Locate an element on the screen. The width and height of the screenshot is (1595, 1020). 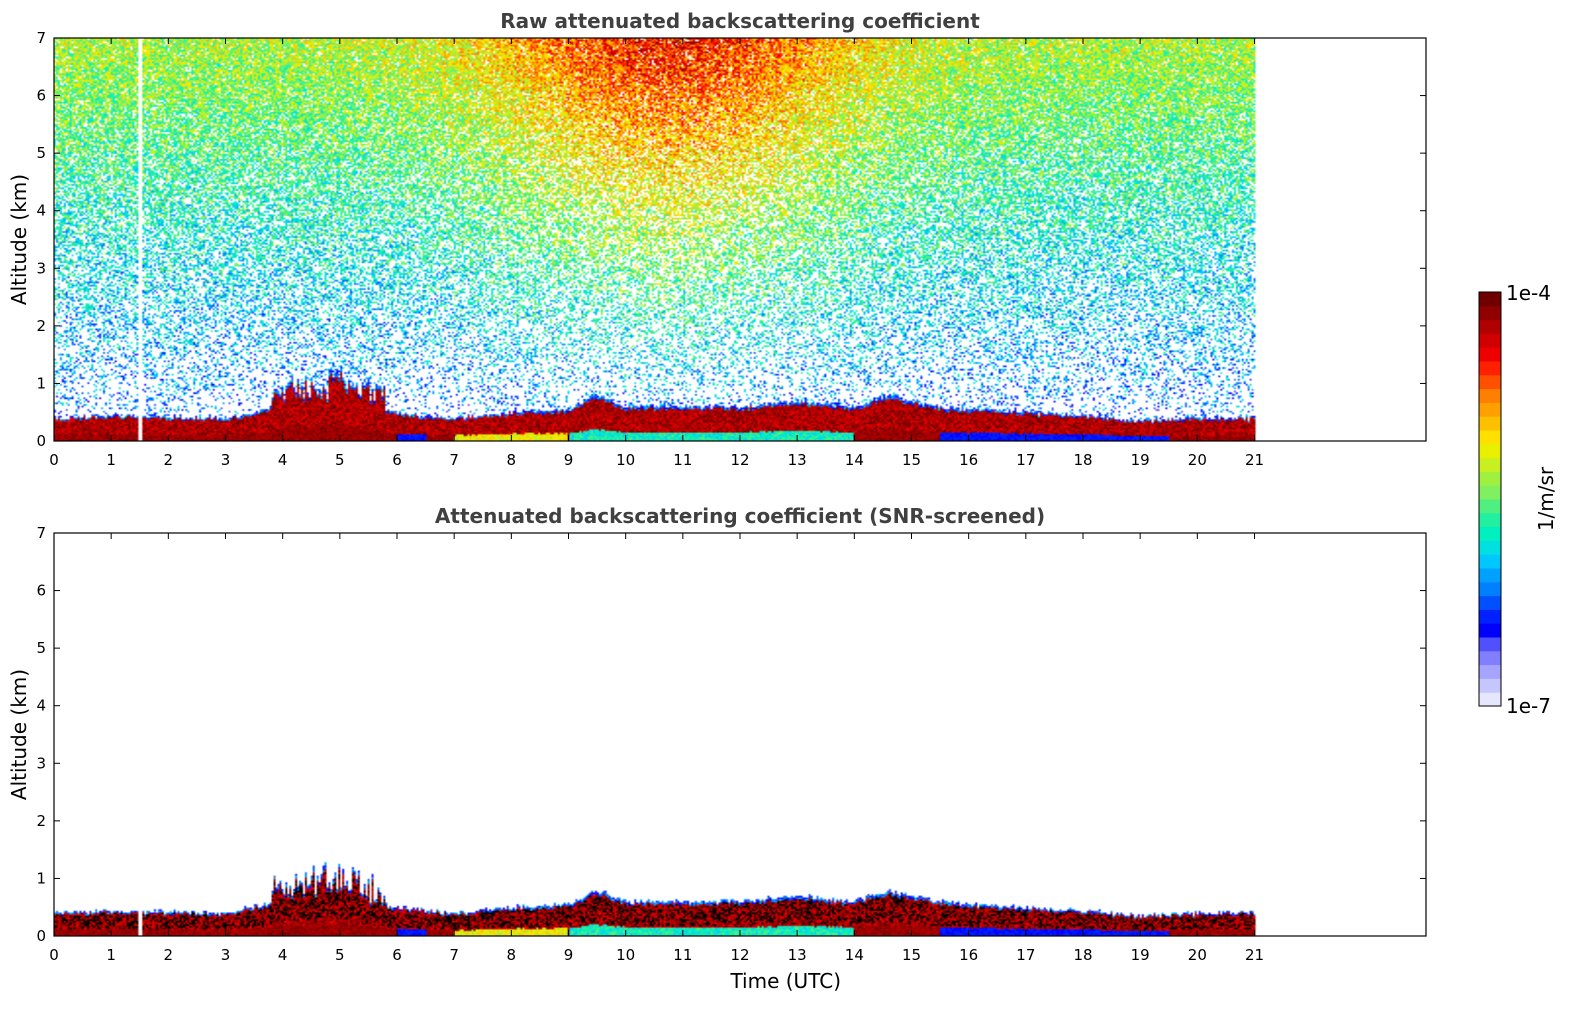
colorbar-max-label: 1e-4 is located at coordinates (1528, 293).